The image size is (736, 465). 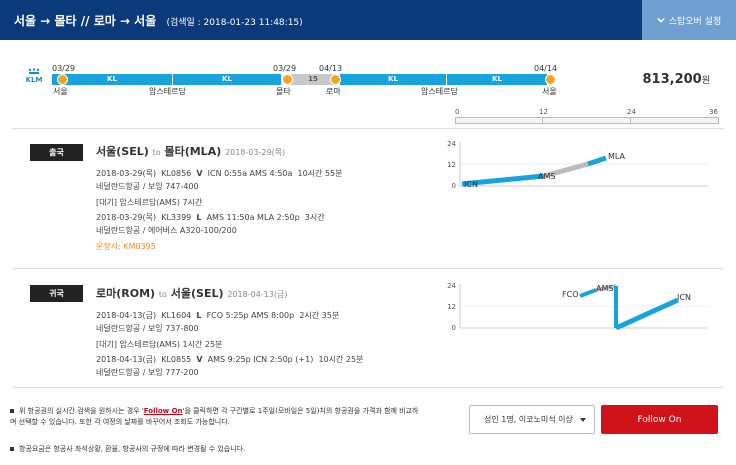 I want to click on flight-times: AMS 11:50a MLA 2:50p, so click(x=253, y=217).